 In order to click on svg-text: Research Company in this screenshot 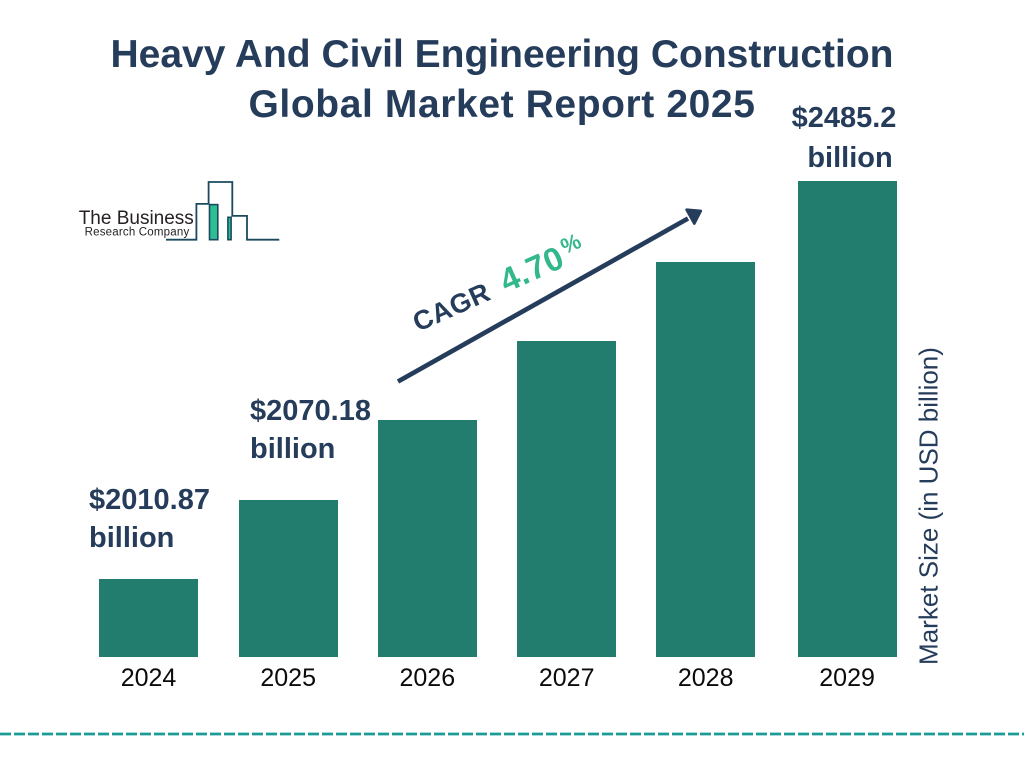, I will do `click(137, 233)`.